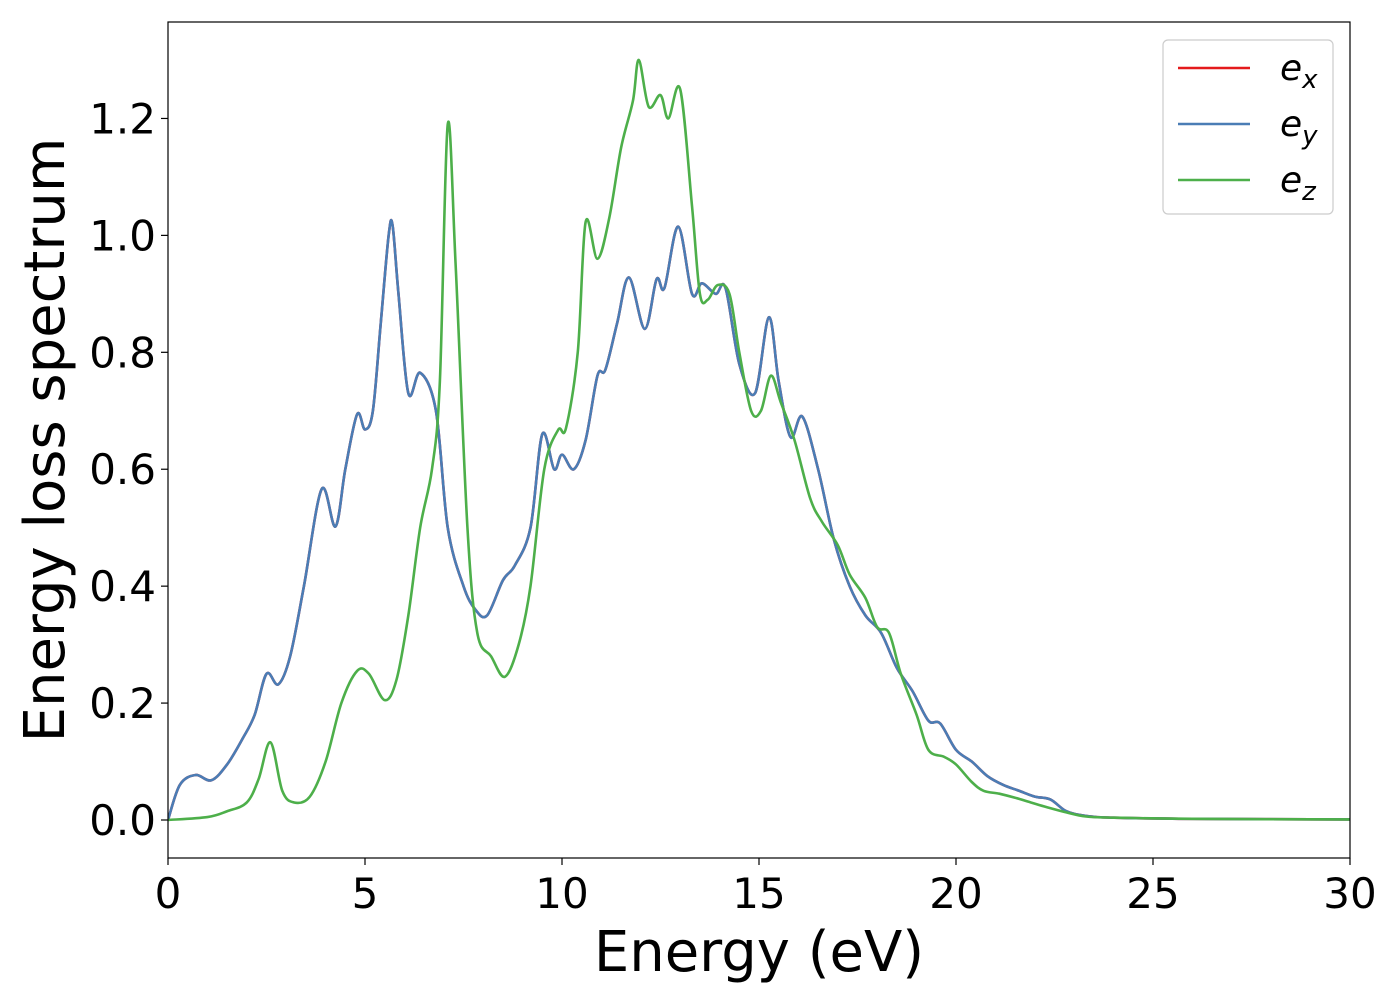 This screenshot has width=1400, height=1000. Describe the element at coordinates (168, 893) in the screenshot. I see `x-tick-label: 0` at that location.